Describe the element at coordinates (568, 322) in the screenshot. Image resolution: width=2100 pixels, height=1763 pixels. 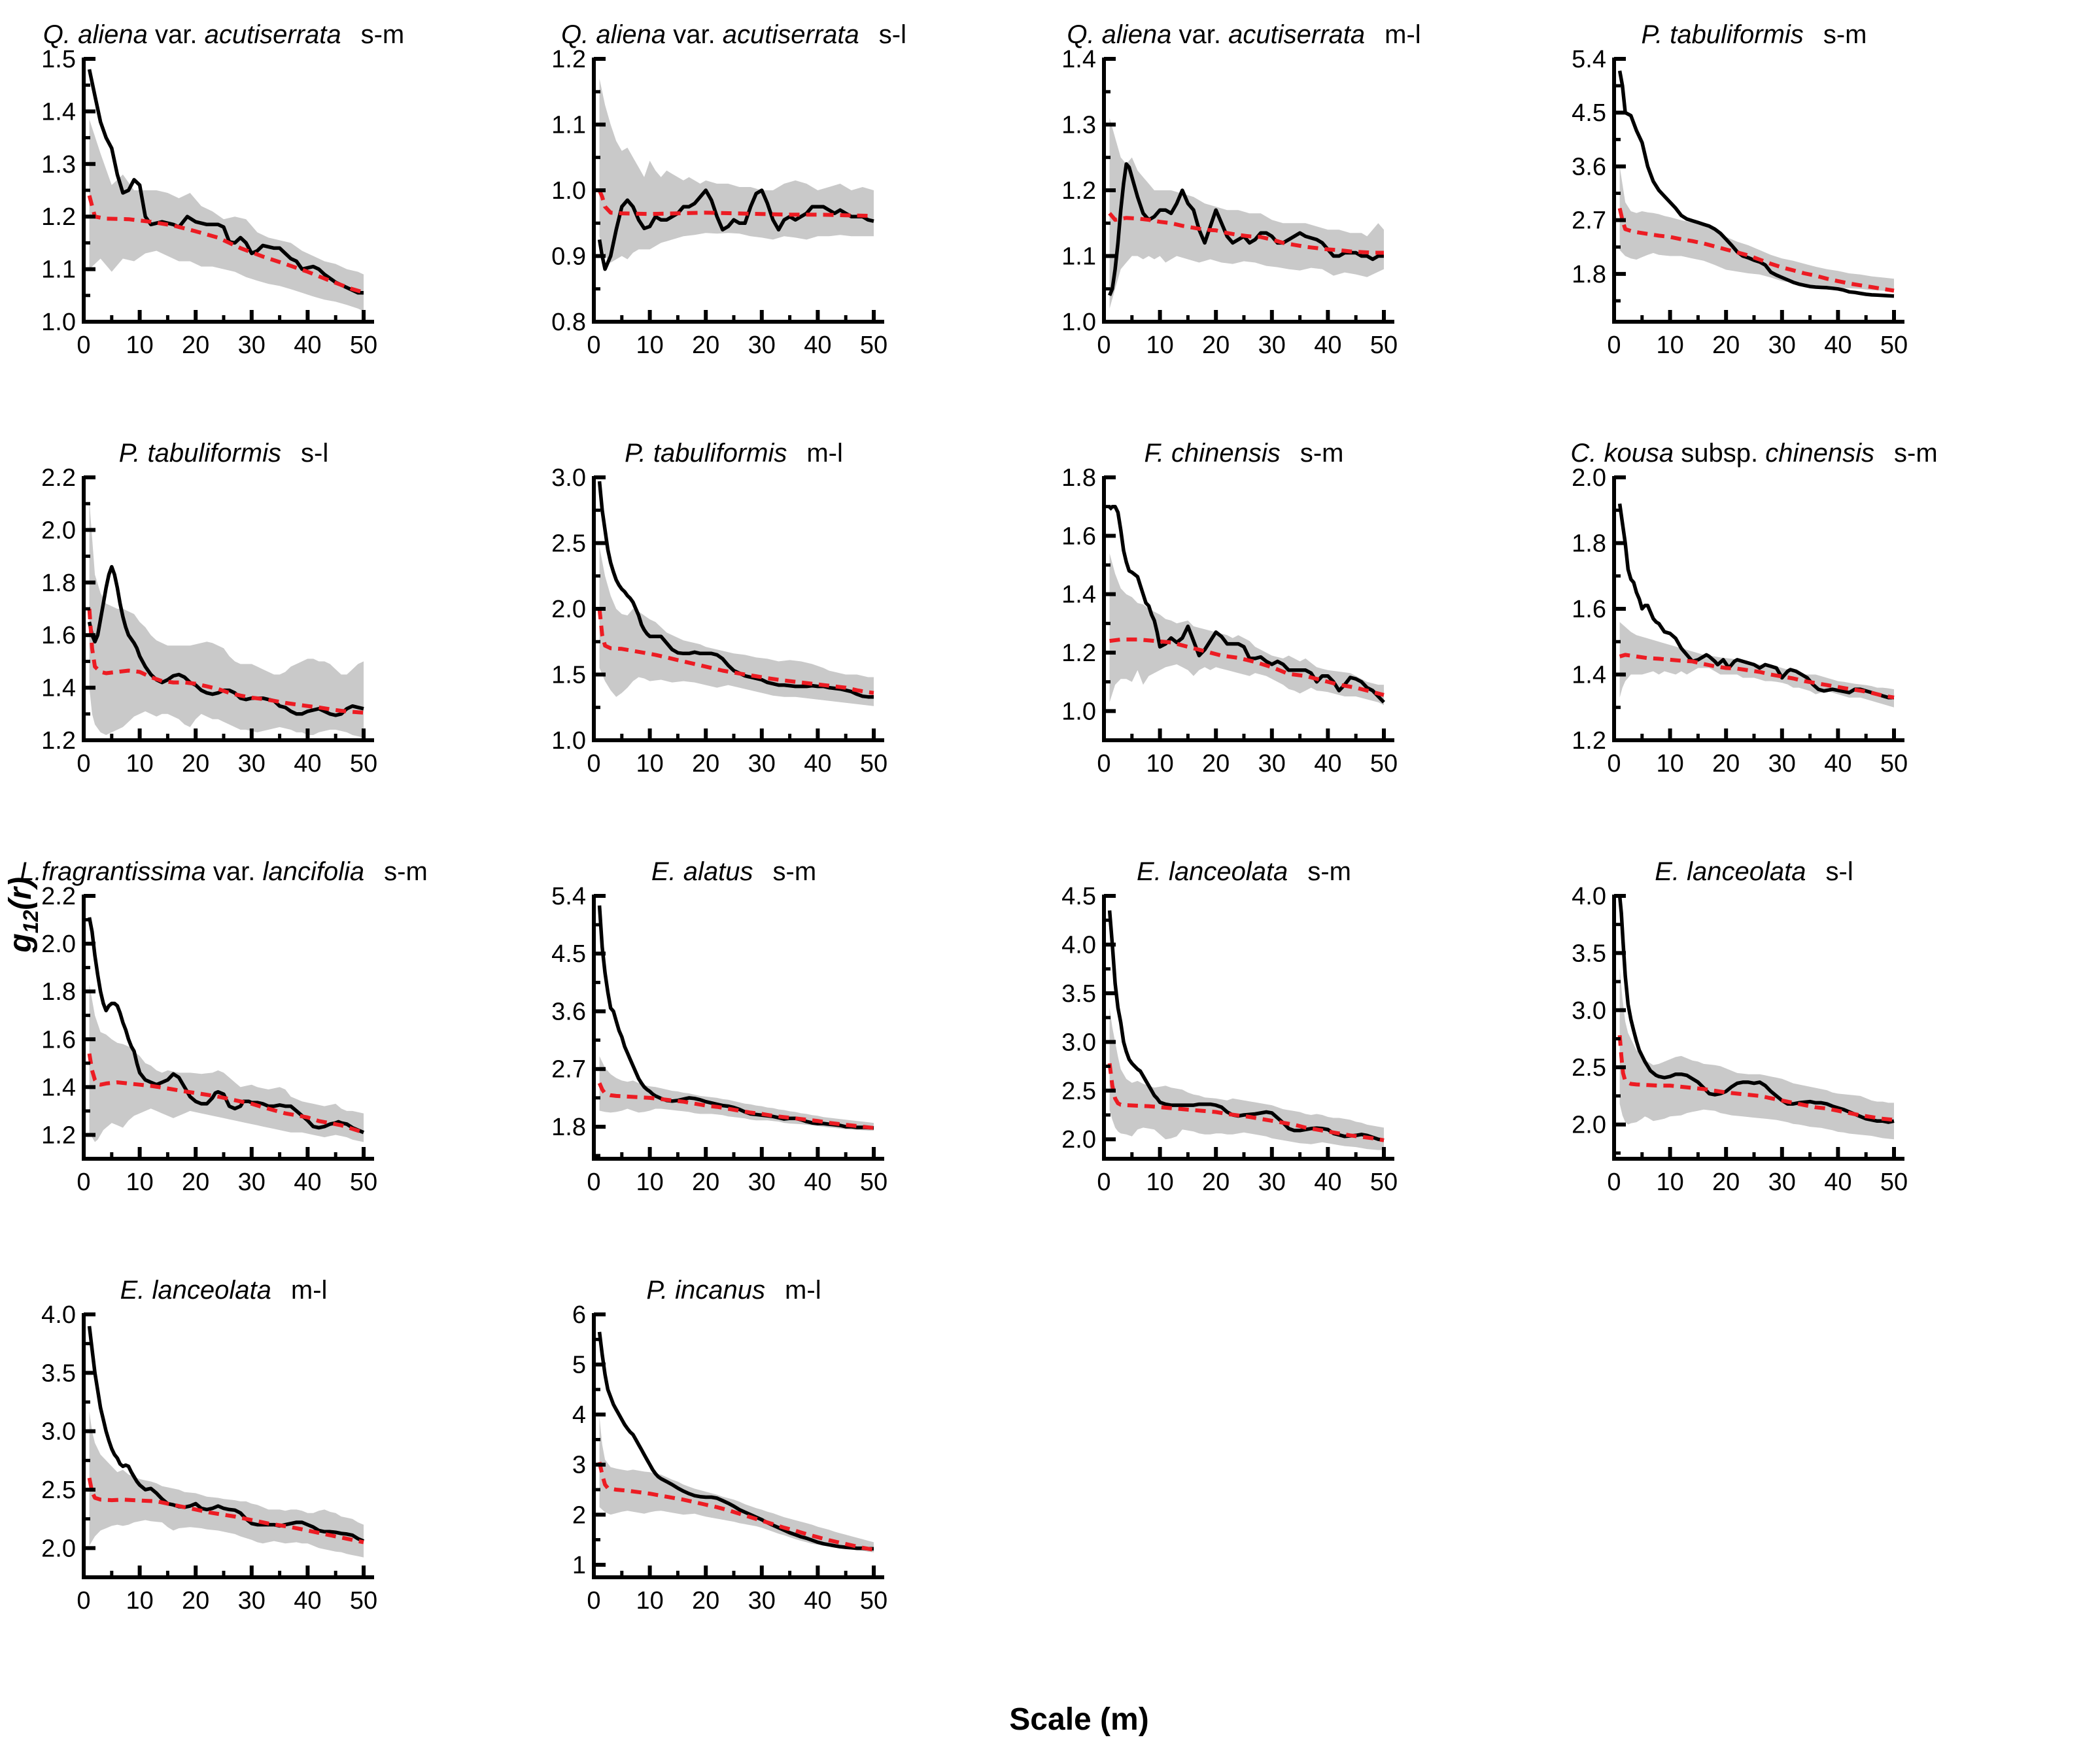
I see `y-tick-label: 0.8` at that location.